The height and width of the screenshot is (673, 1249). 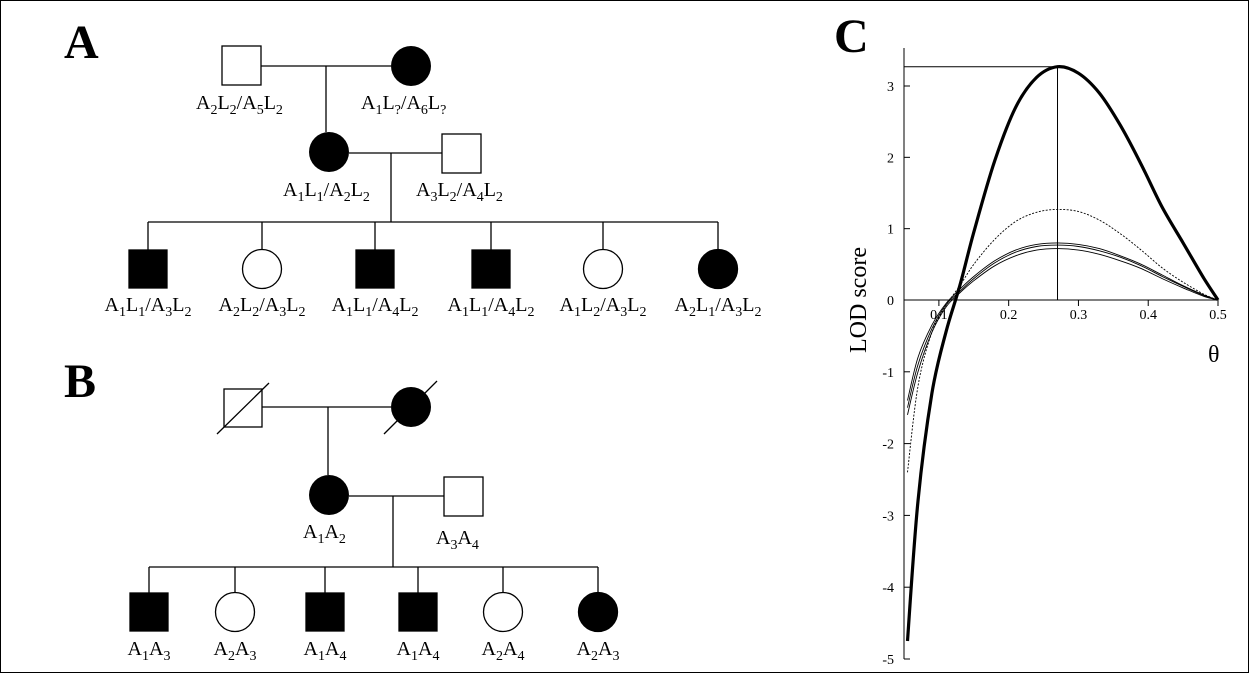 I want to click on x-axis-title: θ, so click(x=1214, y=355).